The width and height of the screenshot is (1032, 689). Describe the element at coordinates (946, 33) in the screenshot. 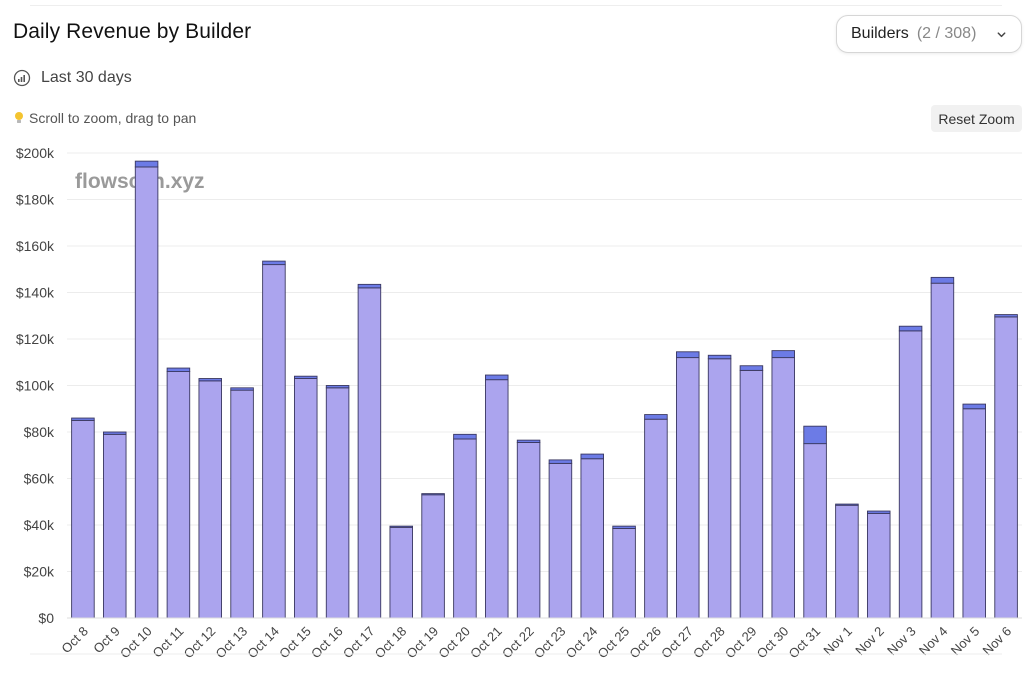

I see `builders-count: (2 / 308)` at that location.